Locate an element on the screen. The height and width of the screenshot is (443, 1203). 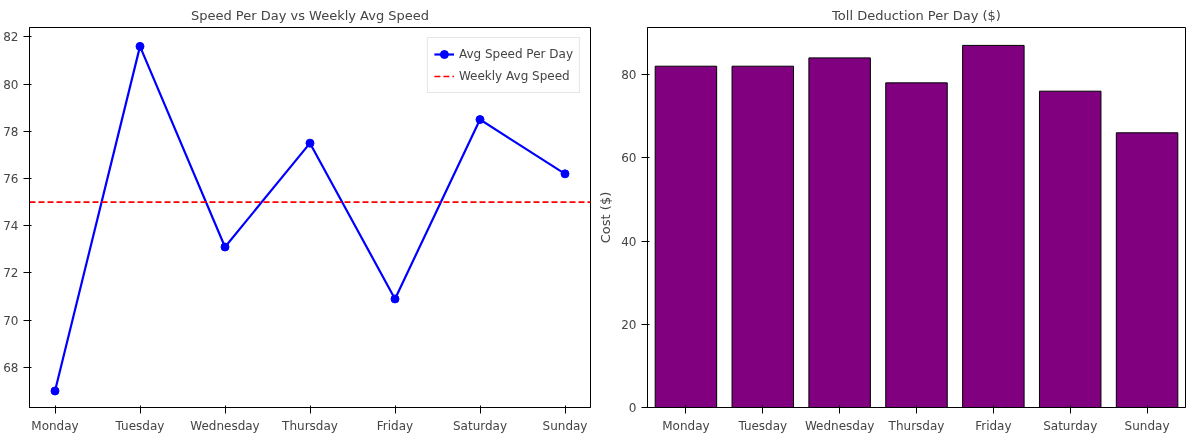
y-tick-label: 40 is located at coordinates (629, 241).